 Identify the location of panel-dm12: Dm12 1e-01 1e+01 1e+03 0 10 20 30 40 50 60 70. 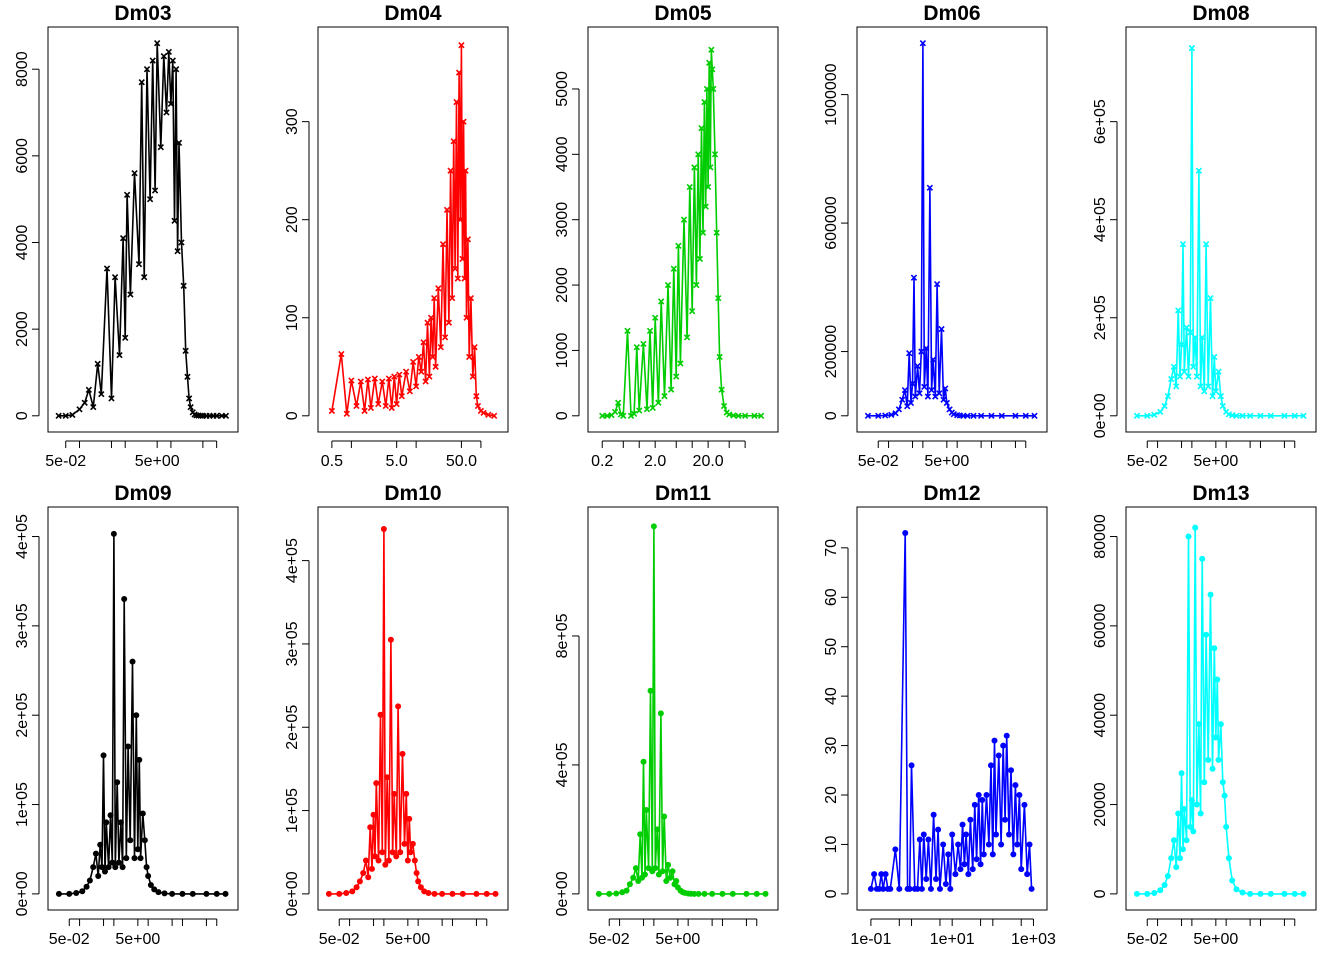
(939, 715).